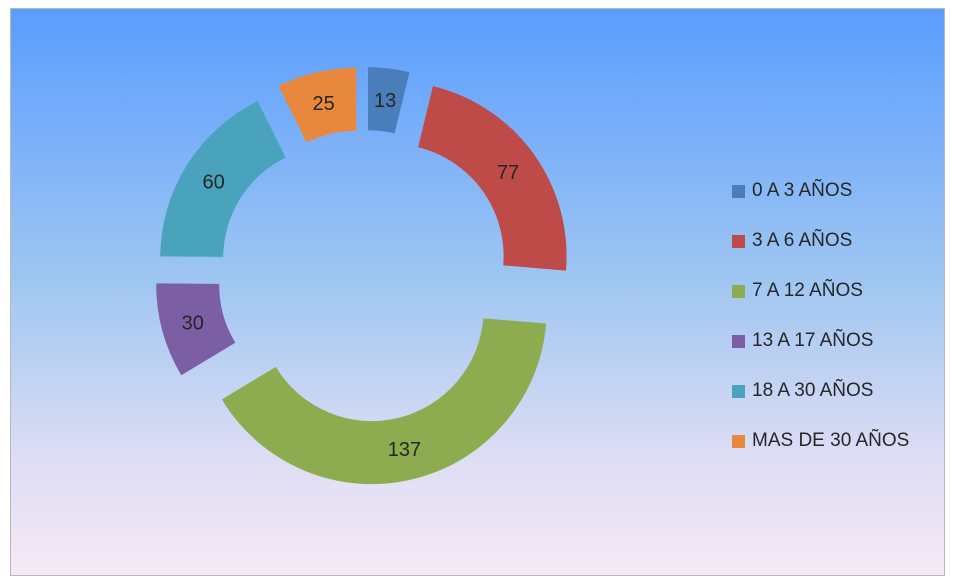  Describe the element at coordinates (813, 340) in the screenshot. I see `legend-label: 13 A 17 AÑOS` at that location.